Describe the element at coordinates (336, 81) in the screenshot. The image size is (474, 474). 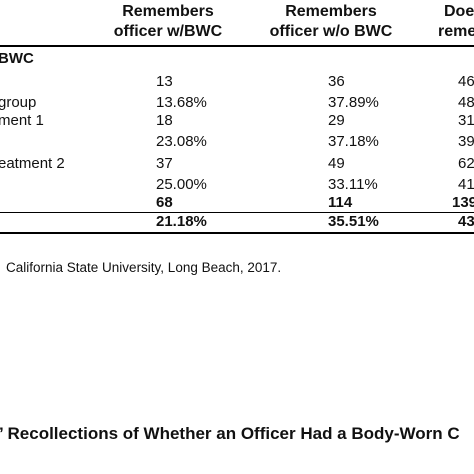
I see `table-cell: 36` at that location.